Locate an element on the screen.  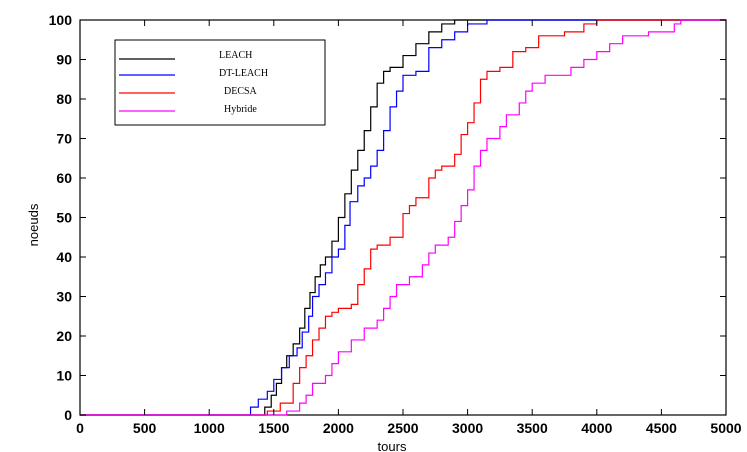
x-tick-label: 2500 is located at coordinates (402, 428).